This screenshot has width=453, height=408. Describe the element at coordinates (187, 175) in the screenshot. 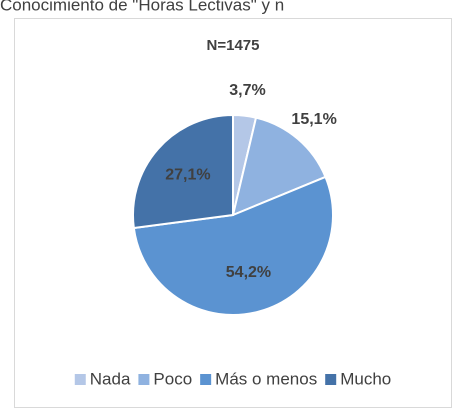

I see `data-label: 27,1%` at that location.